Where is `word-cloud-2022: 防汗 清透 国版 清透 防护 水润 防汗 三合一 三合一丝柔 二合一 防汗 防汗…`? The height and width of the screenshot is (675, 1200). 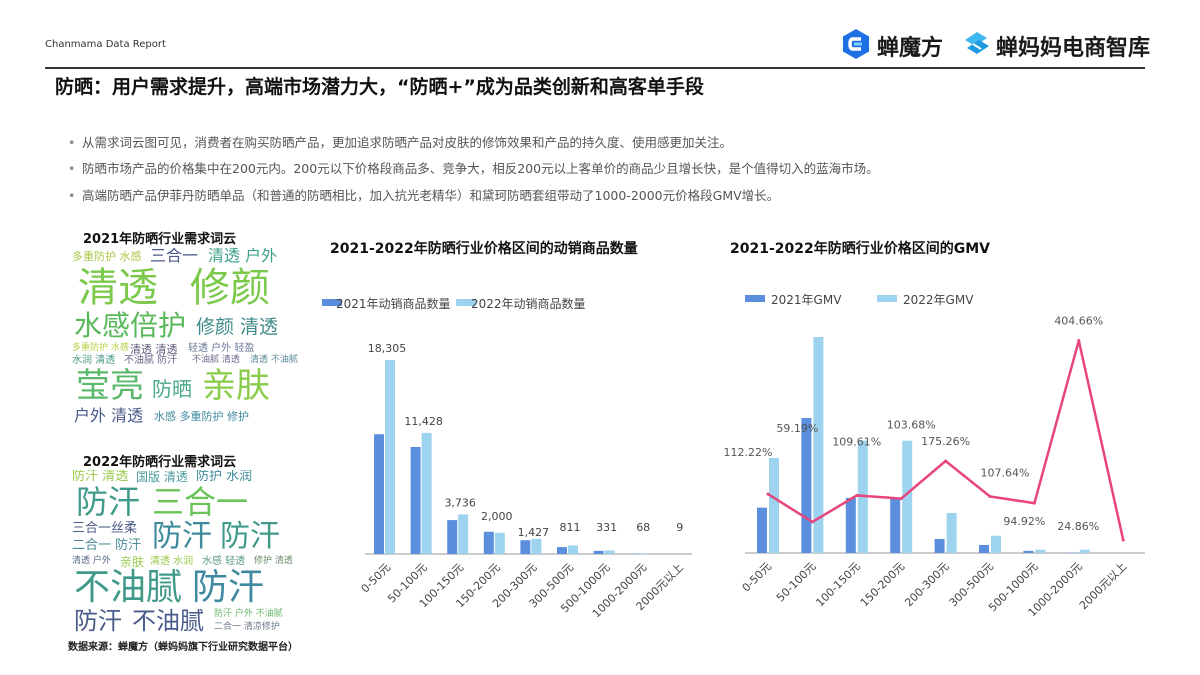 word-cloud-2022: 防汗 清透 国版 清透 防护 水润 防汗 三合一 三合一丝柔 二合一 防汗 防汗… is located at coordinates (186, 553).